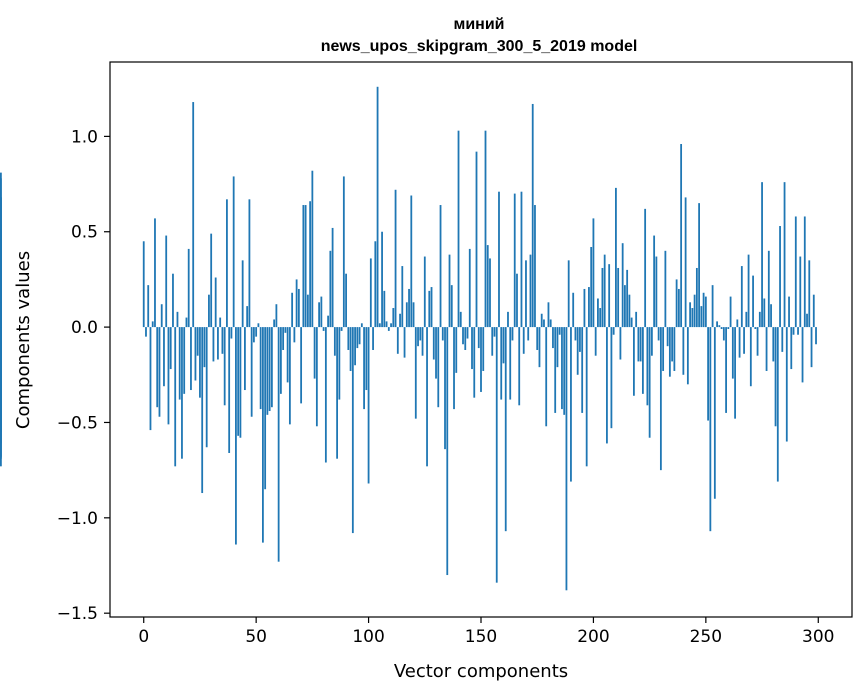 The image size is (867, 696). Describe the element at coordinates (481, 637) in the screenshot. I see `x-tick-label: 150` at that location.